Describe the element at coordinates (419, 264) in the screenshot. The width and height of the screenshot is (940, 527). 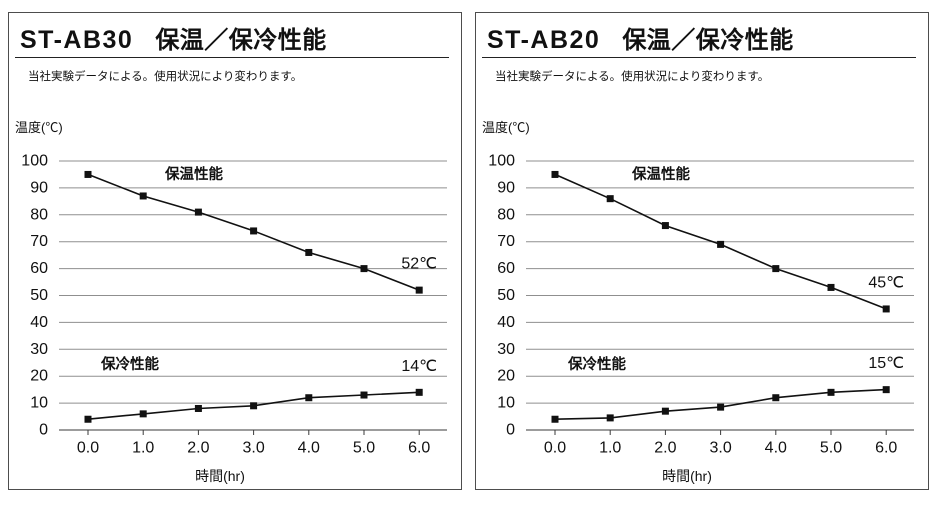
I see `end-value-label: 52℃` at that location.